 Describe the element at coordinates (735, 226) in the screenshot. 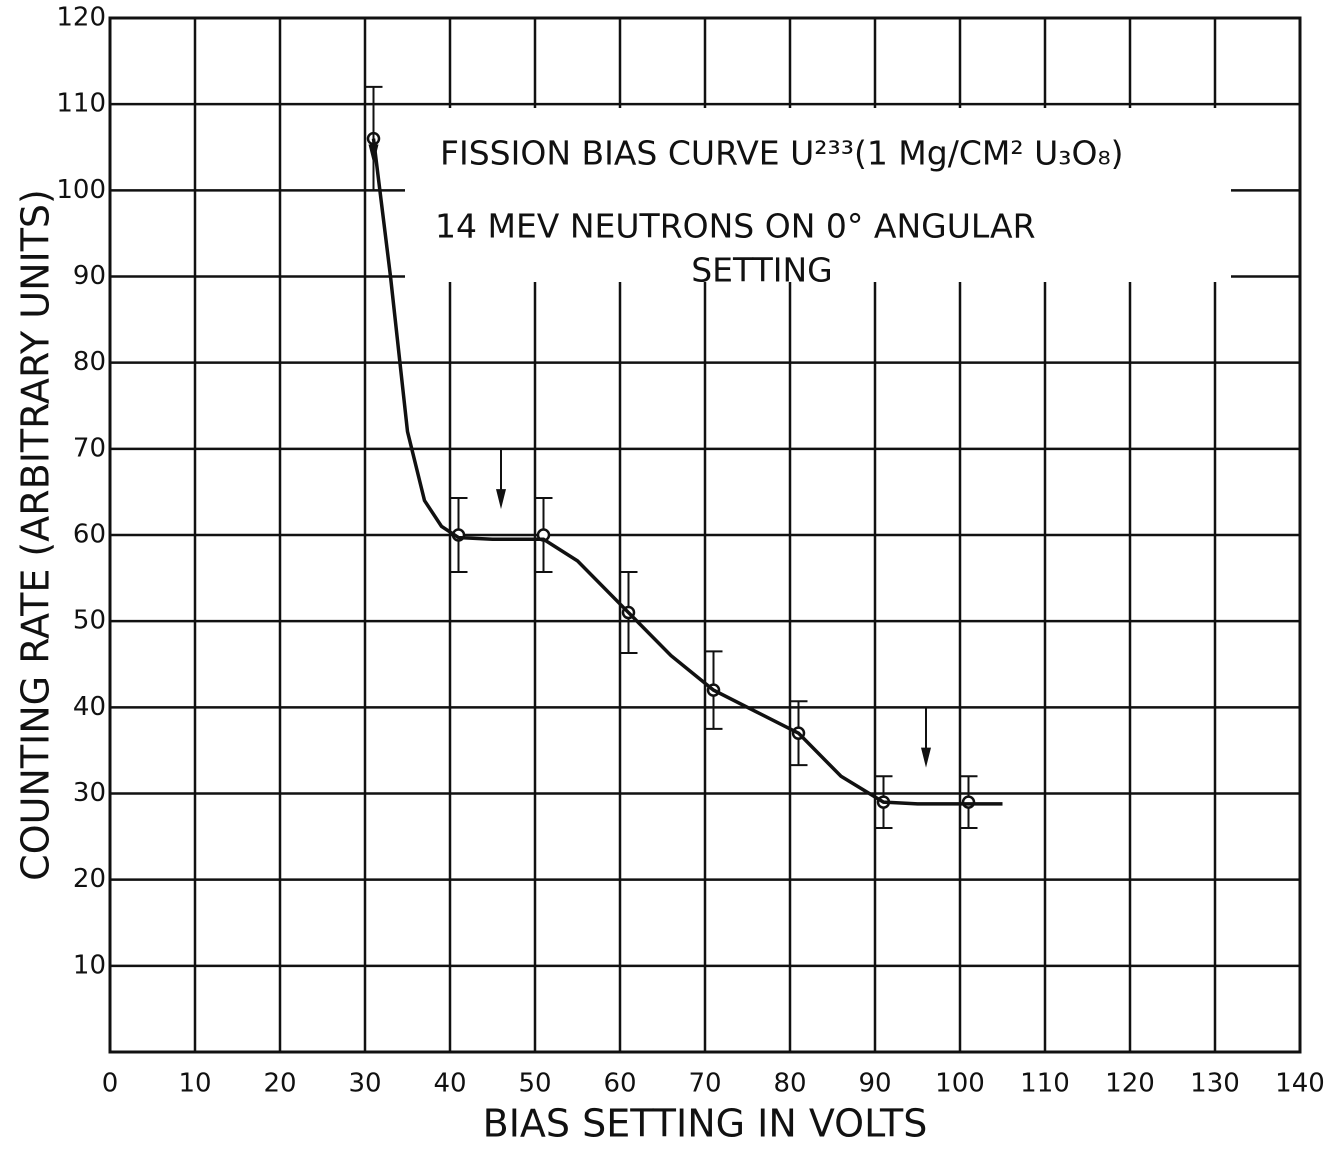

I see `subtitle: 14 MEV NEUTRONS ON 0° ANGULAR` at that location.